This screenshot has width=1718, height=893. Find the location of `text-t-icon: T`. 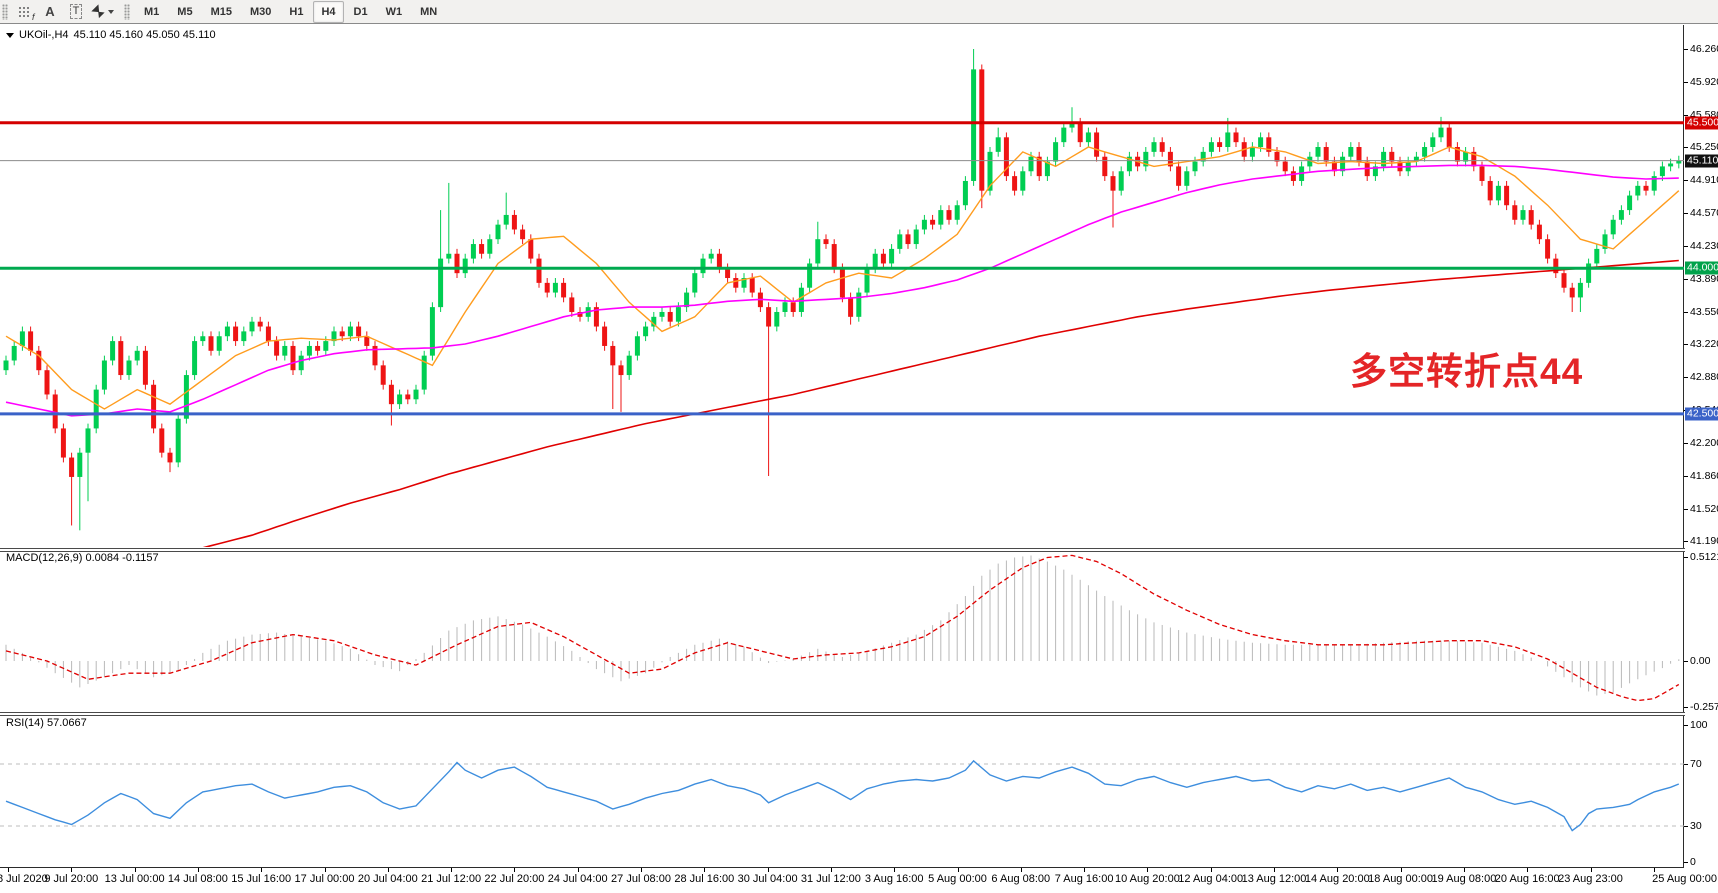

text-t-icon: T is located at coordinates (76, 11).